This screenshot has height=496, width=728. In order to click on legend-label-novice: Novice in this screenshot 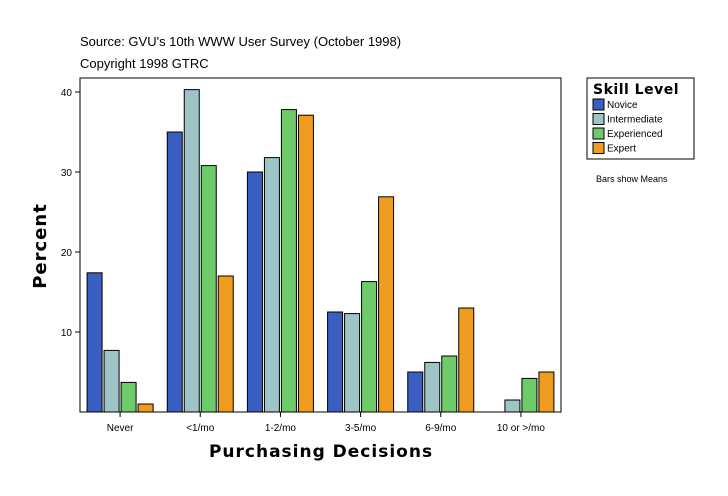, I will do `click(622, 105)`.